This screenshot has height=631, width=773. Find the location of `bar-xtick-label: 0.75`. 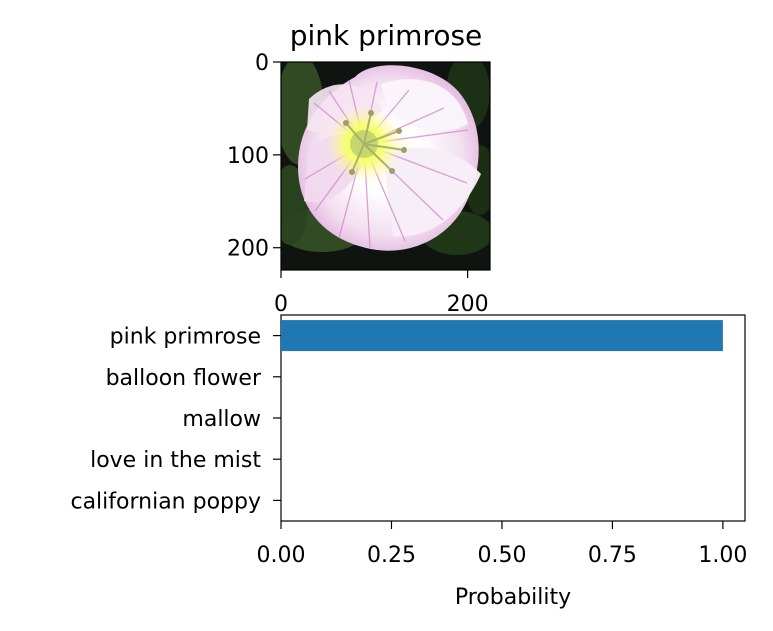

bar-xtick-label: 0.75 is located at coordinates (612, 555).